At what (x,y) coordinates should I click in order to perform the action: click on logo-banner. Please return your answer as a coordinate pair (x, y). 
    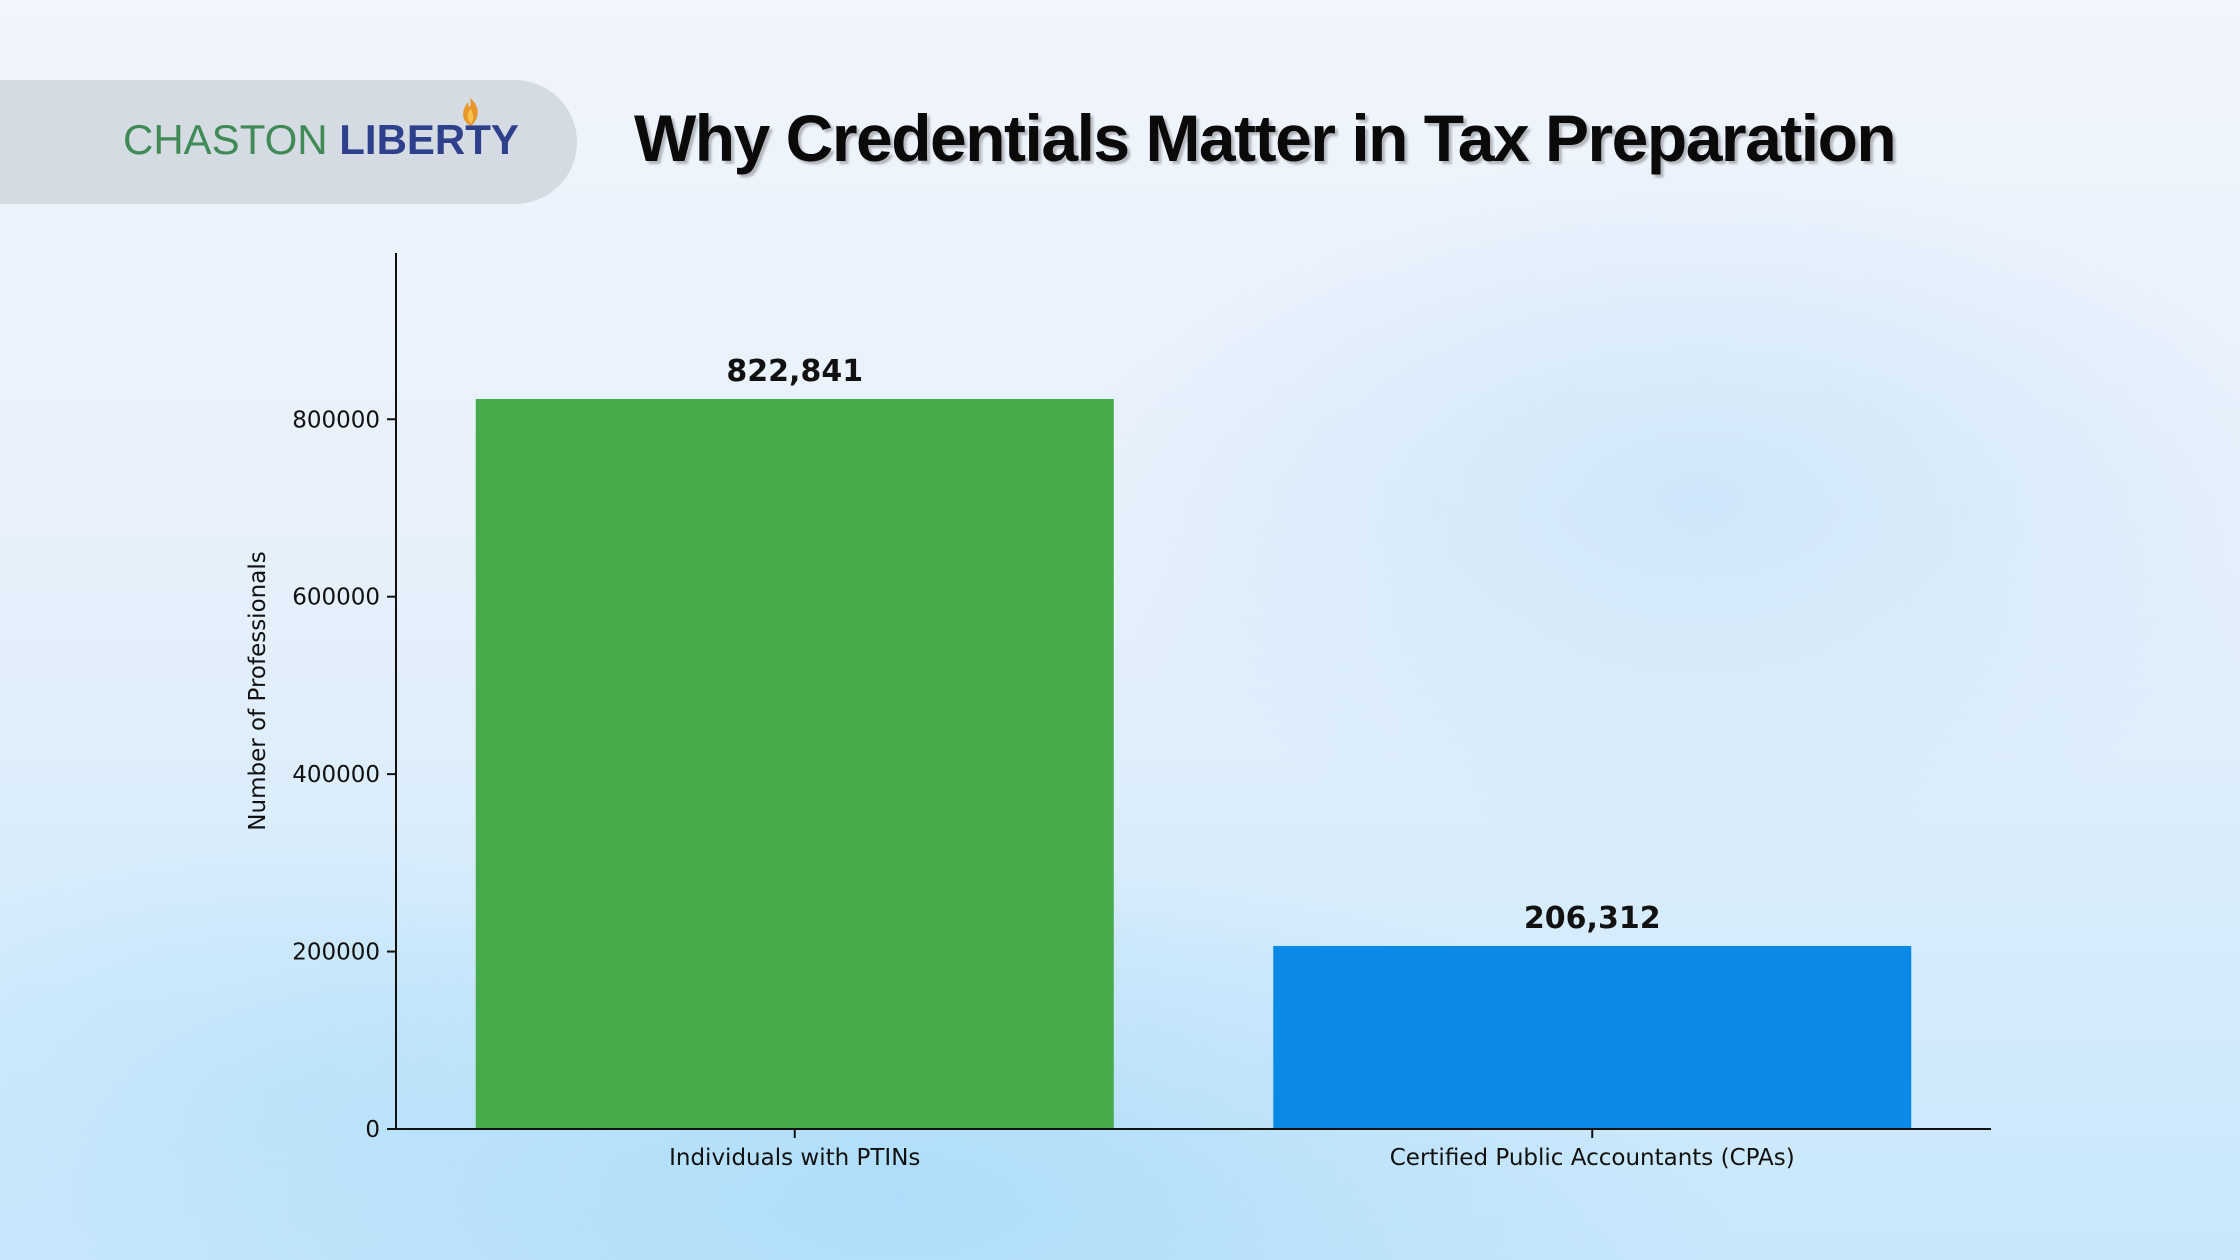
    Looking at the image, I should click on (288, 142).